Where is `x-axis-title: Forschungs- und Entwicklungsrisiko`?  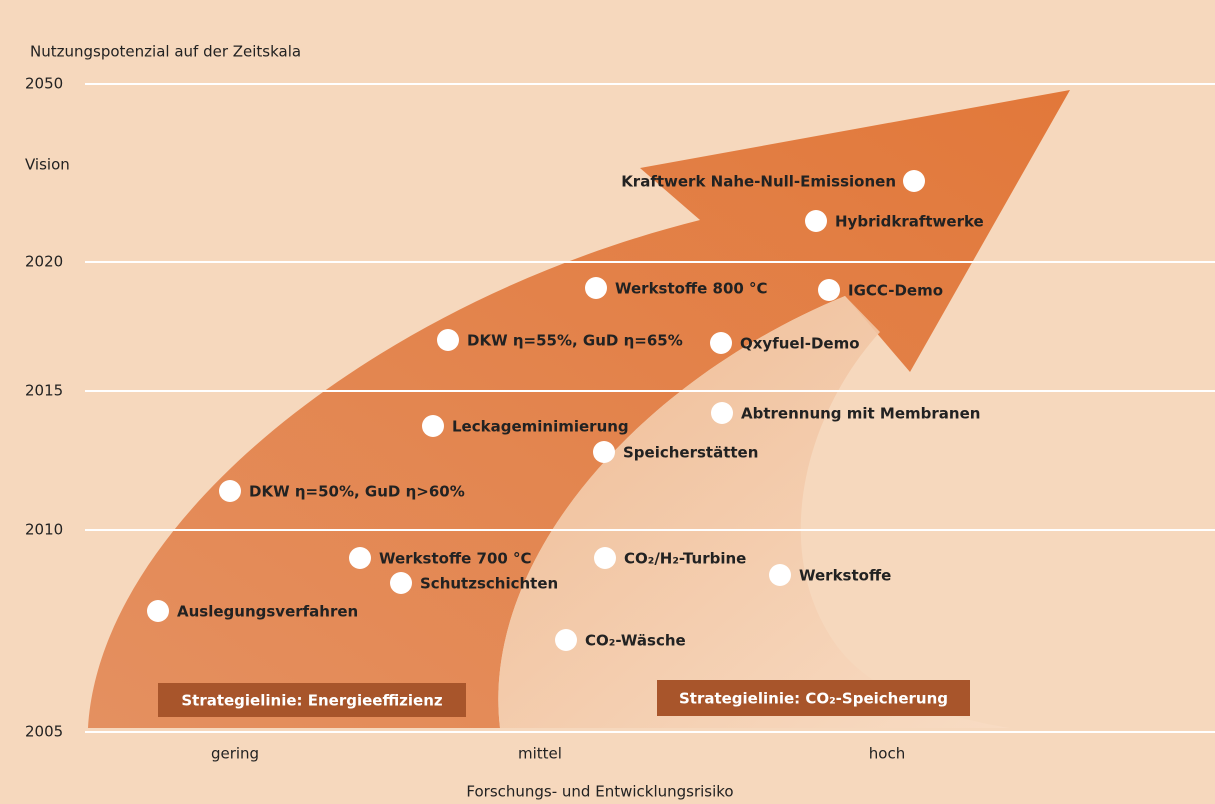 x-axis-title: Forschungs- und Entwicklungsrisiko is located at coordinates (599, 792).